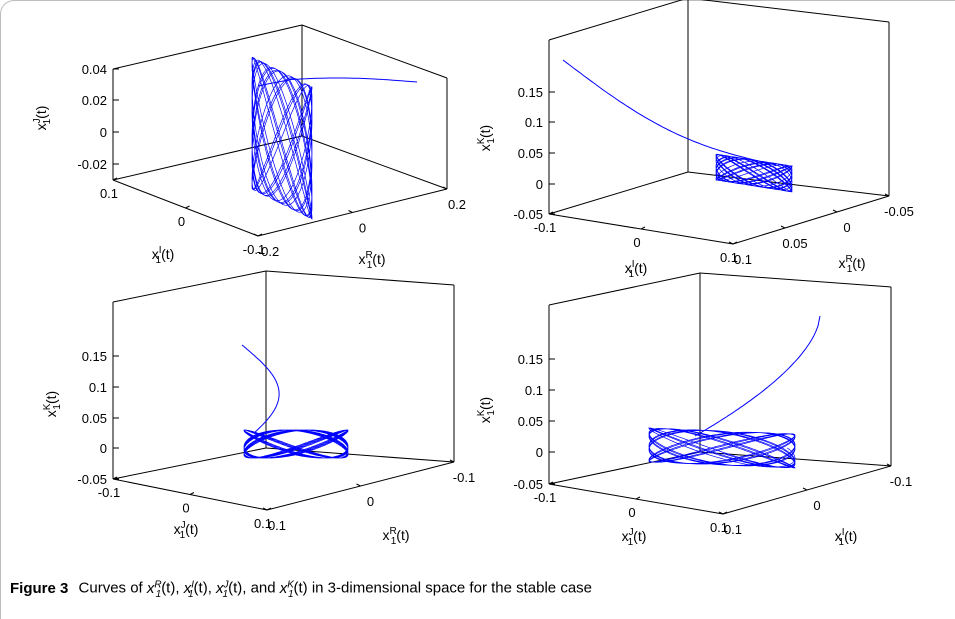  Describe the element at coordinates (528, 484) in the screenshot. I see `chart-4-z-tick-label: -0.05` at that location.